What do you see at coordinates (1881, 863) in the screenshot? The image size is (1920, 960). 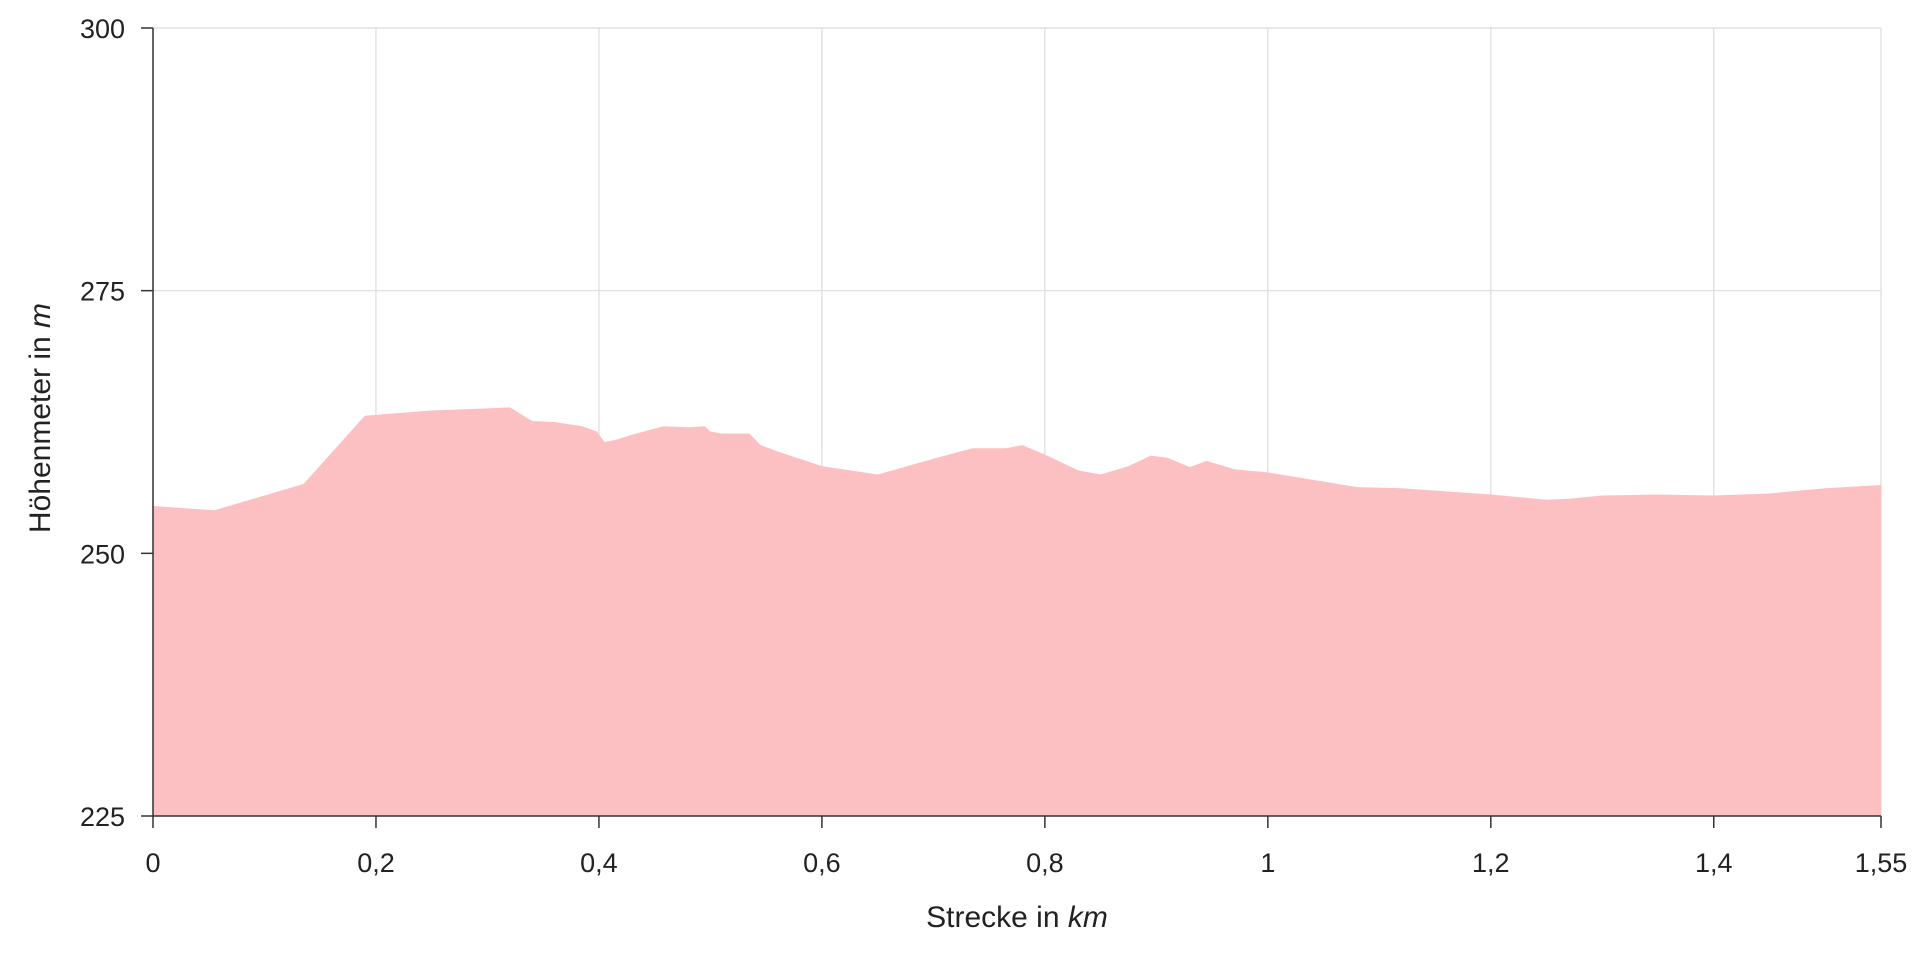 I see `x-tick-label-8: 1,55` at bounding box center [1881, 863].